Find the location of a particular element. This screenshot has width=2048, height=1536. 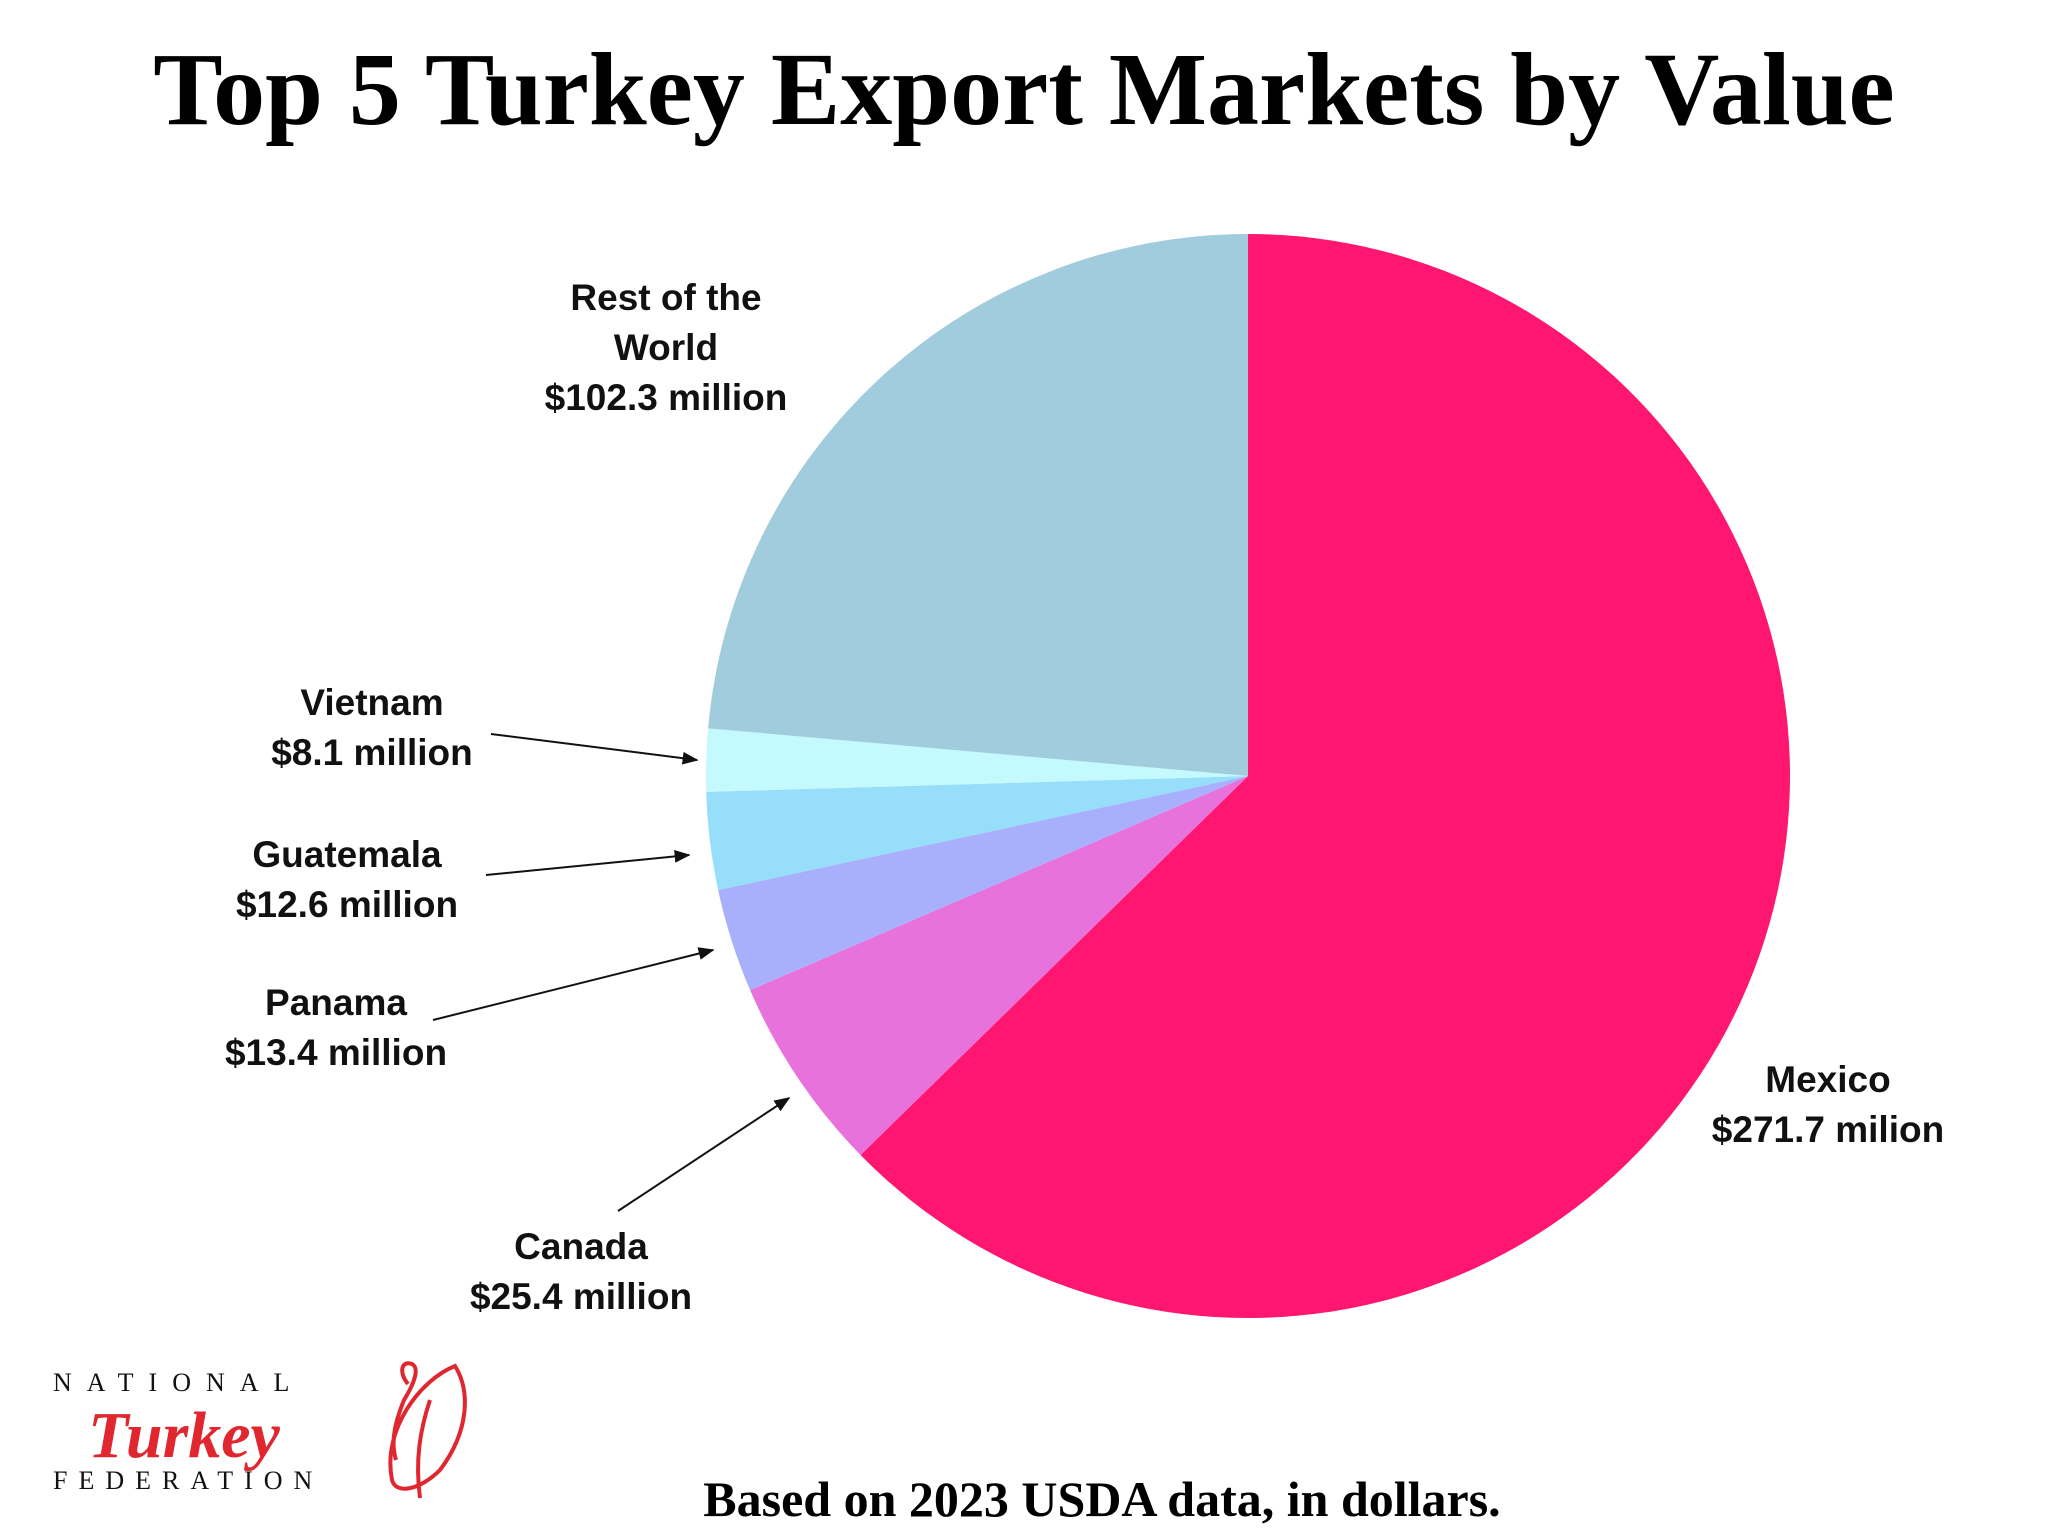

data-label: Rest of the World $102.3 million is located at coordinates (666, 348).